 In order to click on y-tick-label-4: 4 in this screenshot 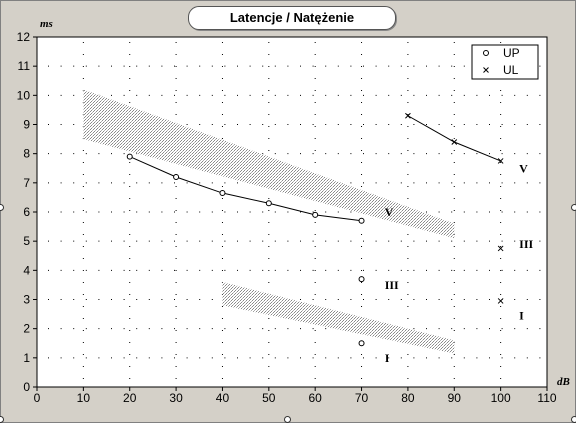, I will do `click(26, 270)`.